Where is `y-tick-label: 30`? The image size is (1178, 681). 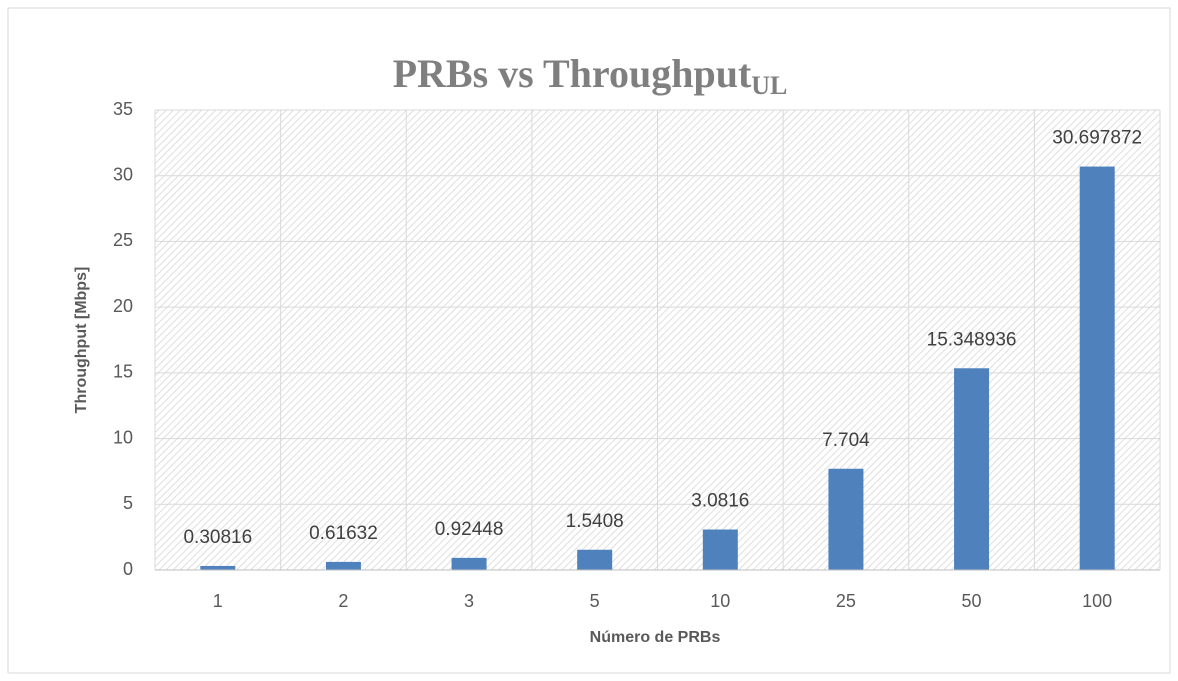
y-tick-label: 30 is located at coordinates (123, 174).